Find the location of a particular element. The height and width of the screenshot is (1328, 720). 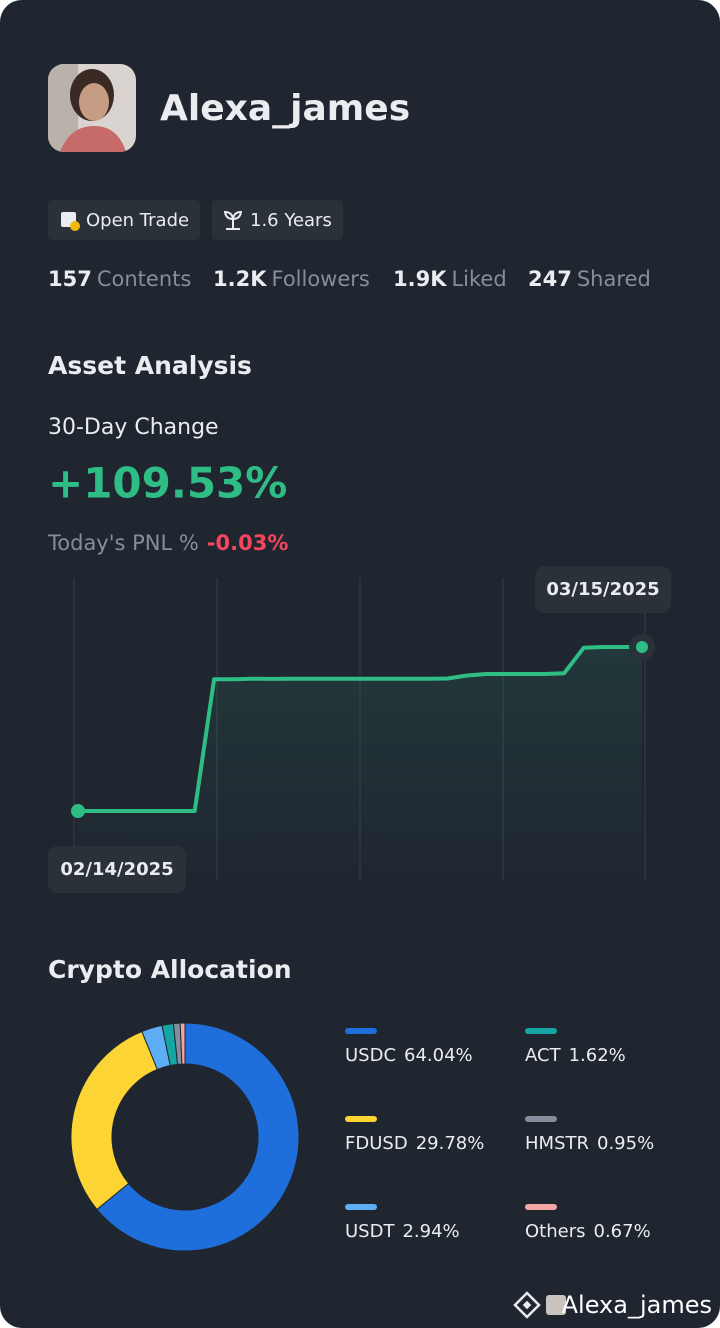

legend-entry: HMSTR 0.95% is located at coordinates (589, 1143).